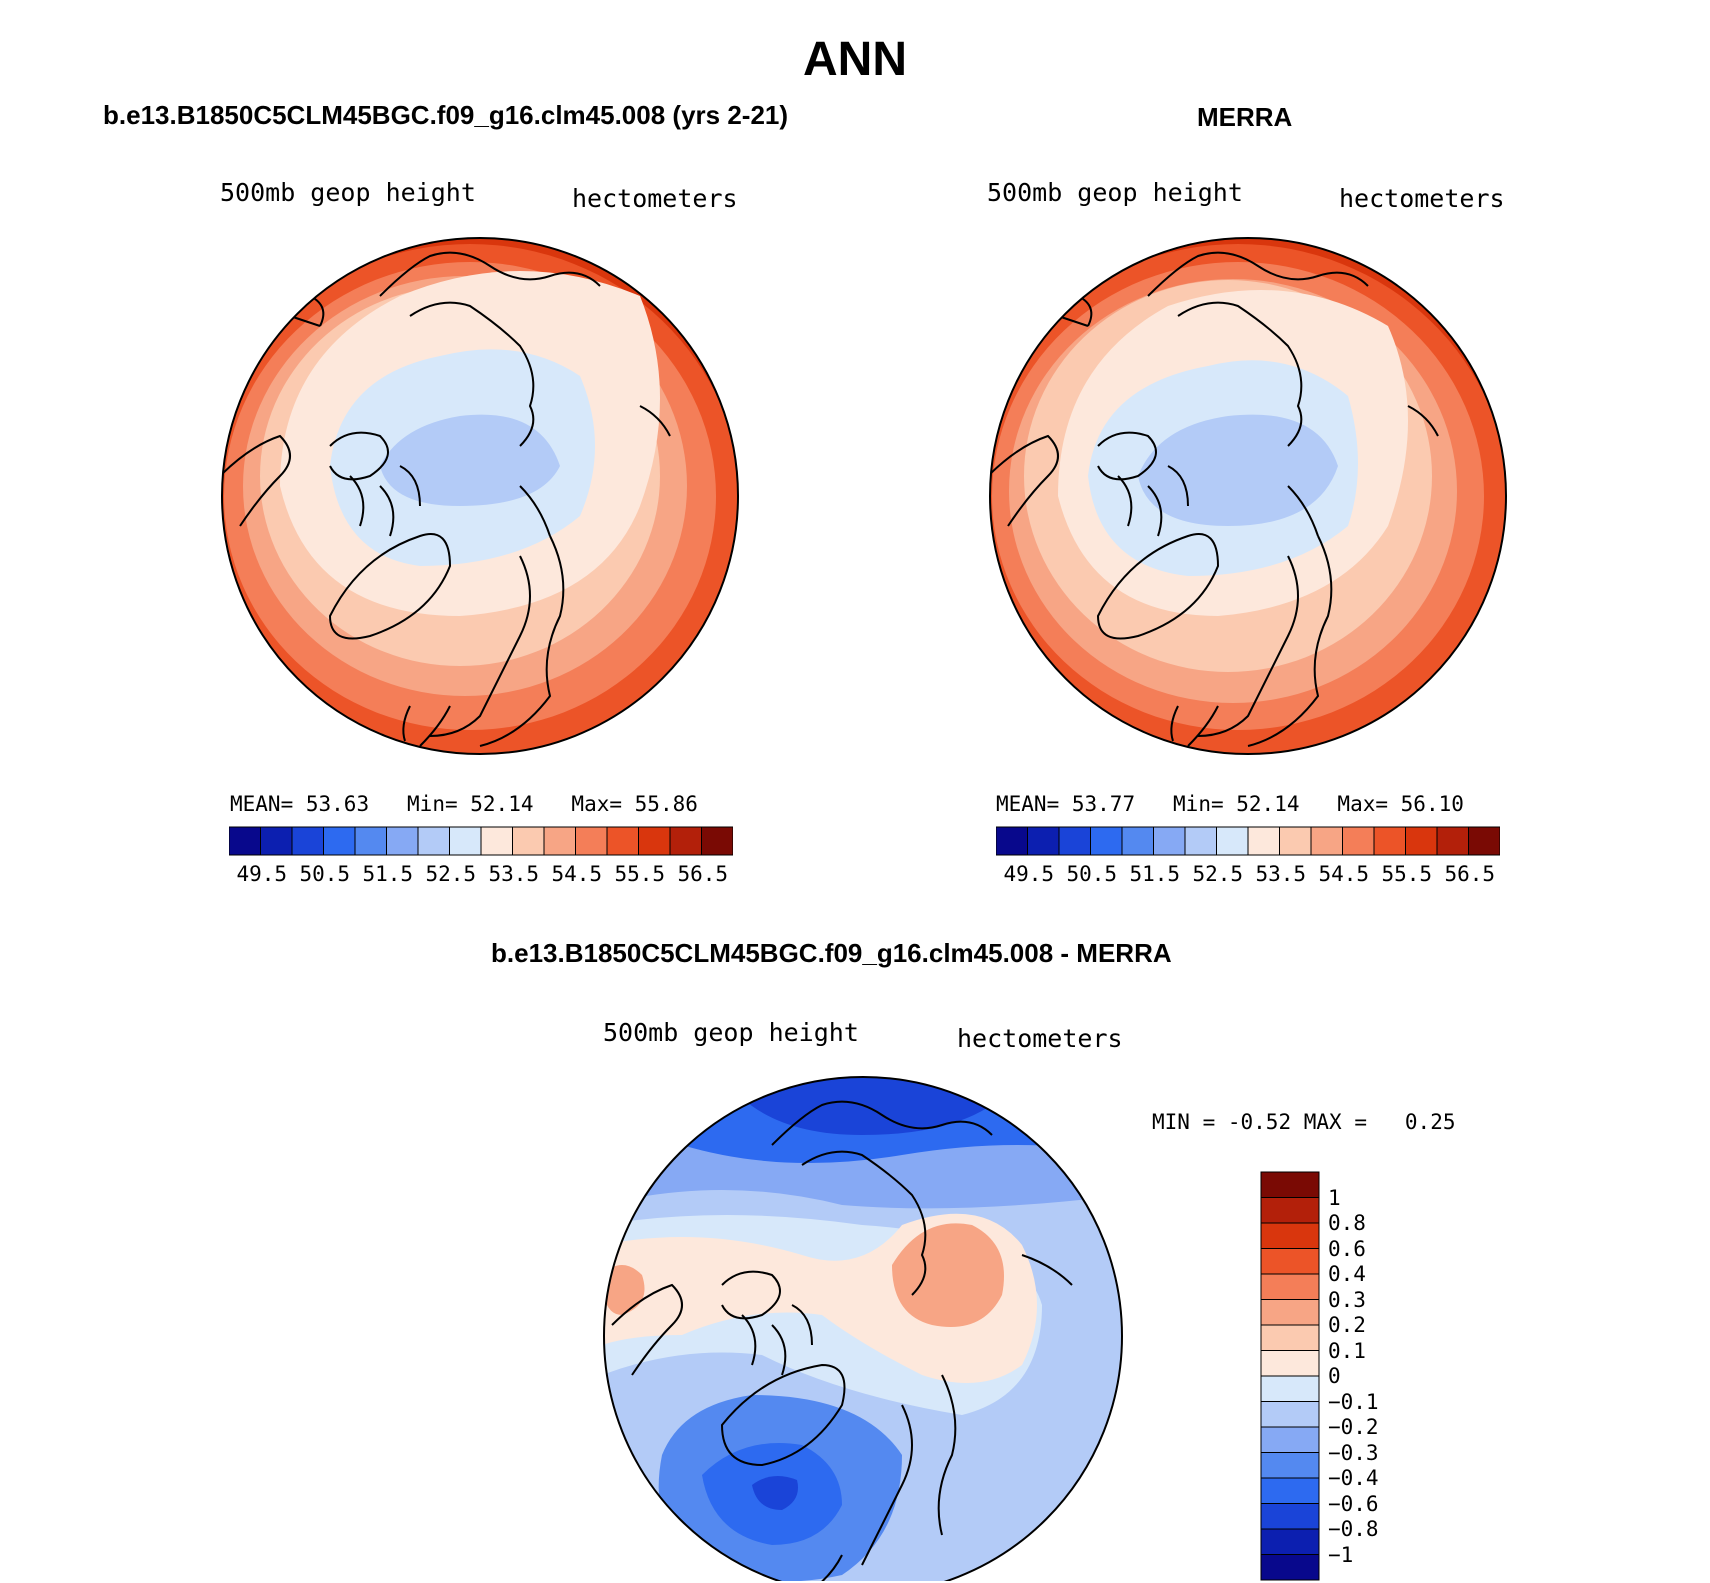 The width and height of the screenshot is (1710, 1583). Describe the element at coordinates (1040, 1038) in the screenshot. I see `panel3-units-label: hectometers` at that location.